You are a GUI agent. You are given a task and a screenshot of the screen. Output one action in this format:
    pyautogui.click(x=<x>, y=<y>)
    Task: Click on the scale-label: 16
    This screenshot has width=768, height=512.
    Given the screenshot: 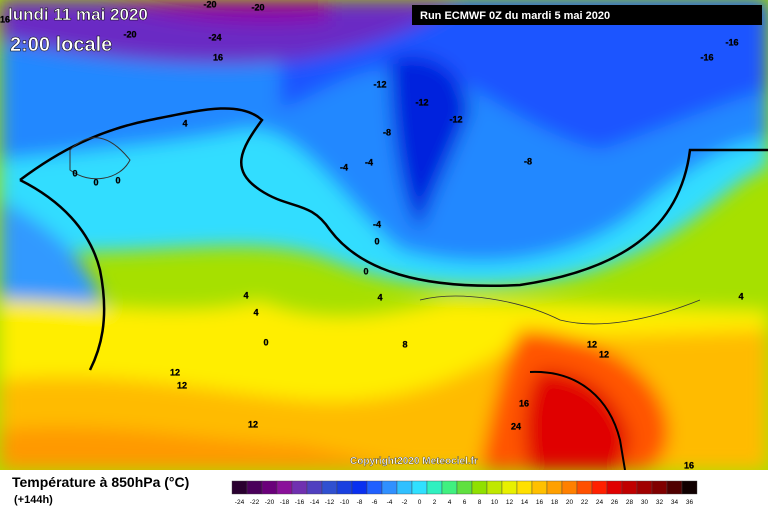 What is the action you would take?
    pyautogui.click(x=540, y=502)
    